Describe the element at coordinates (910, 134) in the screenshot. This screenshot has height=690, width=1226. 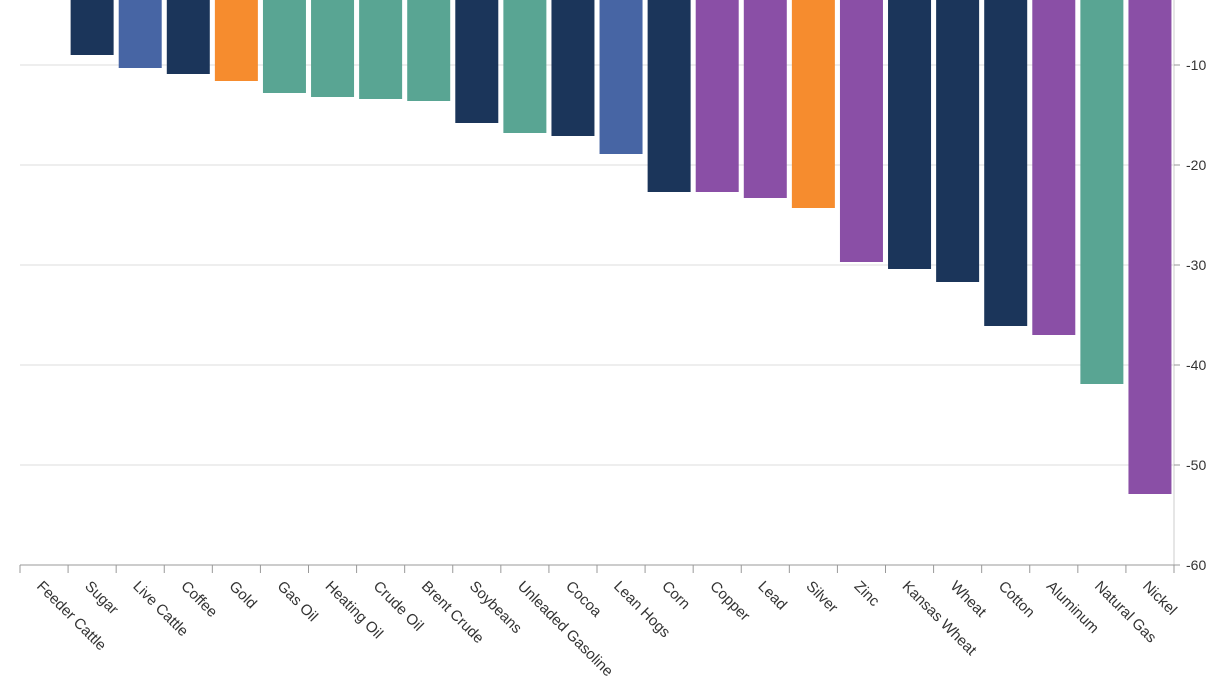
I see `bar-kansas-wheat` at that location.